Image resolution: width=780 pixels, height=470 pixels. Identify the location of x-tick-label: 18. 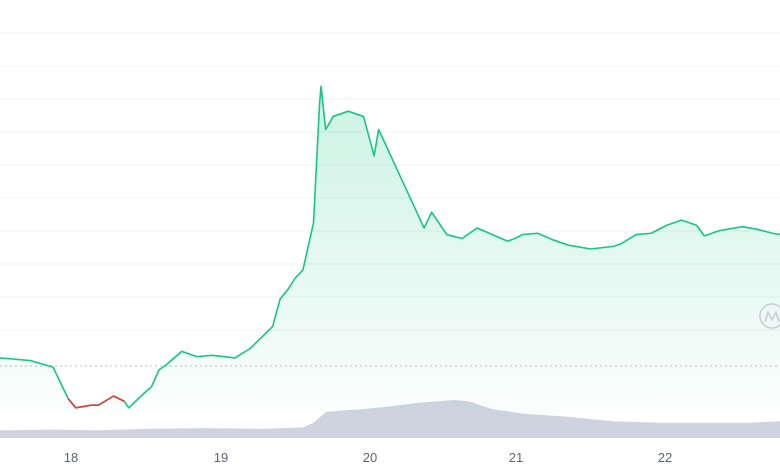
(71, 457).